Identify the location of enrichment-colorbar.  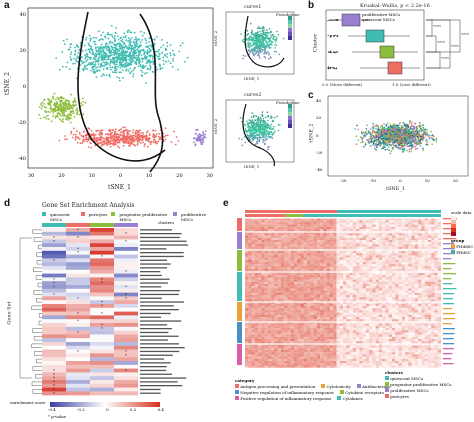
(105, 404).